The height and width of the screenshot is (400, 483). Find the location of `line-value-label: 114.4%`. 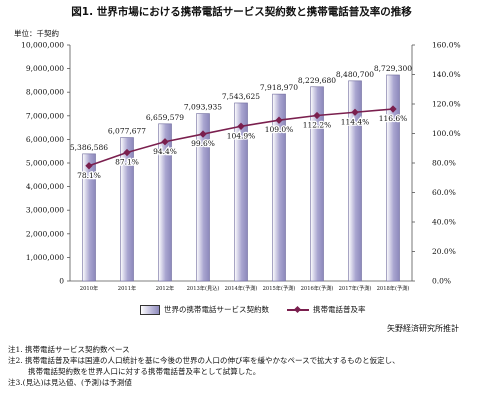

line-value-label: 114.4% is located at coordinates (355, 121).